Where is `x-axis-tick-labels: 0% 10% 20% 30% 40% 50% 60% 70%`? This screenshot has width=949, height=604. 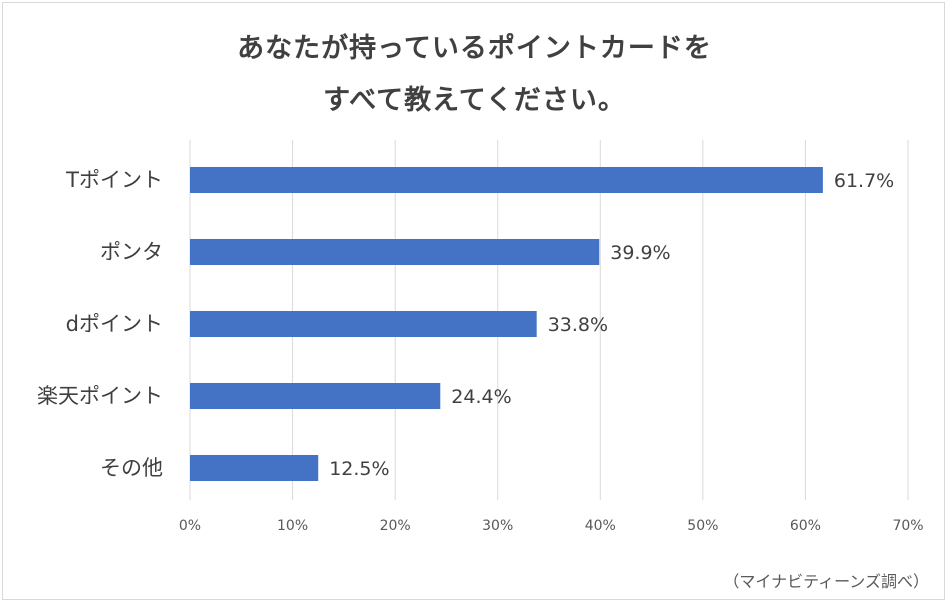 x-axis-tick-labels: 0% 10% 20% 30% 40% 50% 60% 70% is located at coordinates (551, 526).